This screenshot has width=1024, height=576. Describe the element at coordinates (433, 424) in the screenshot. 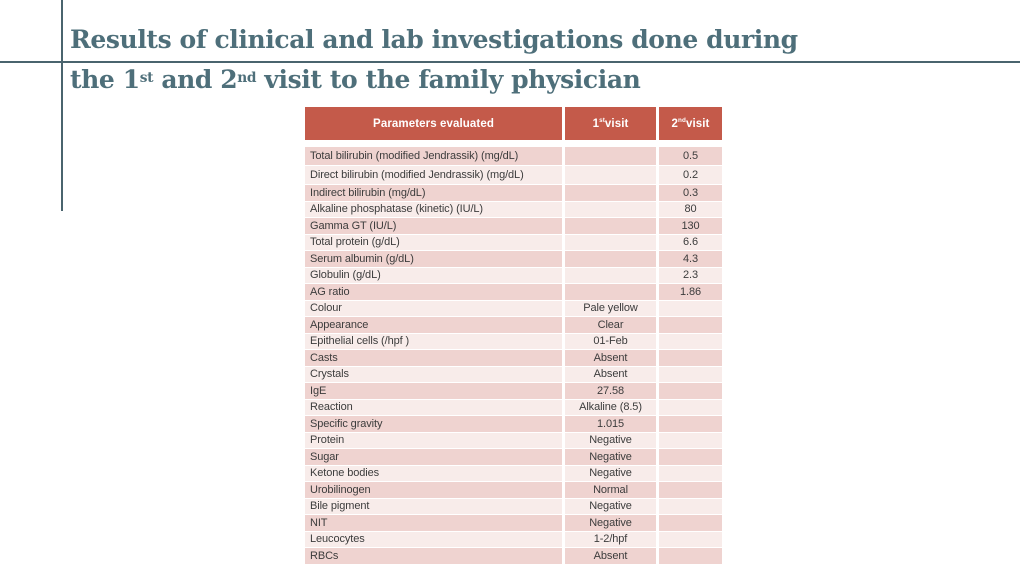

I see `cell-parameter: Specific gravity` at that location.